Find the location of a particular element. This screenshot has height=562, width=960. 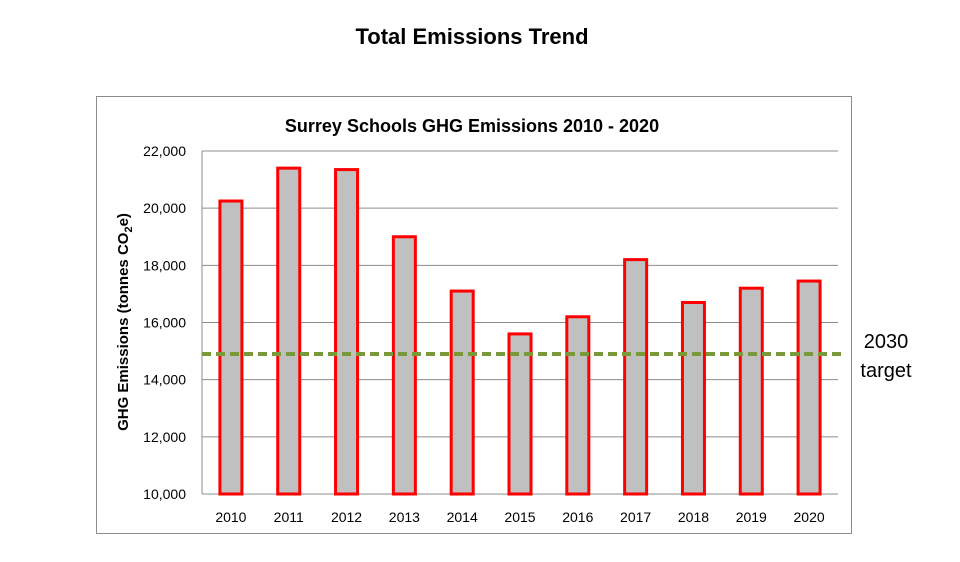

x-tick-label: 2015 is located at coordinates (519, 517).